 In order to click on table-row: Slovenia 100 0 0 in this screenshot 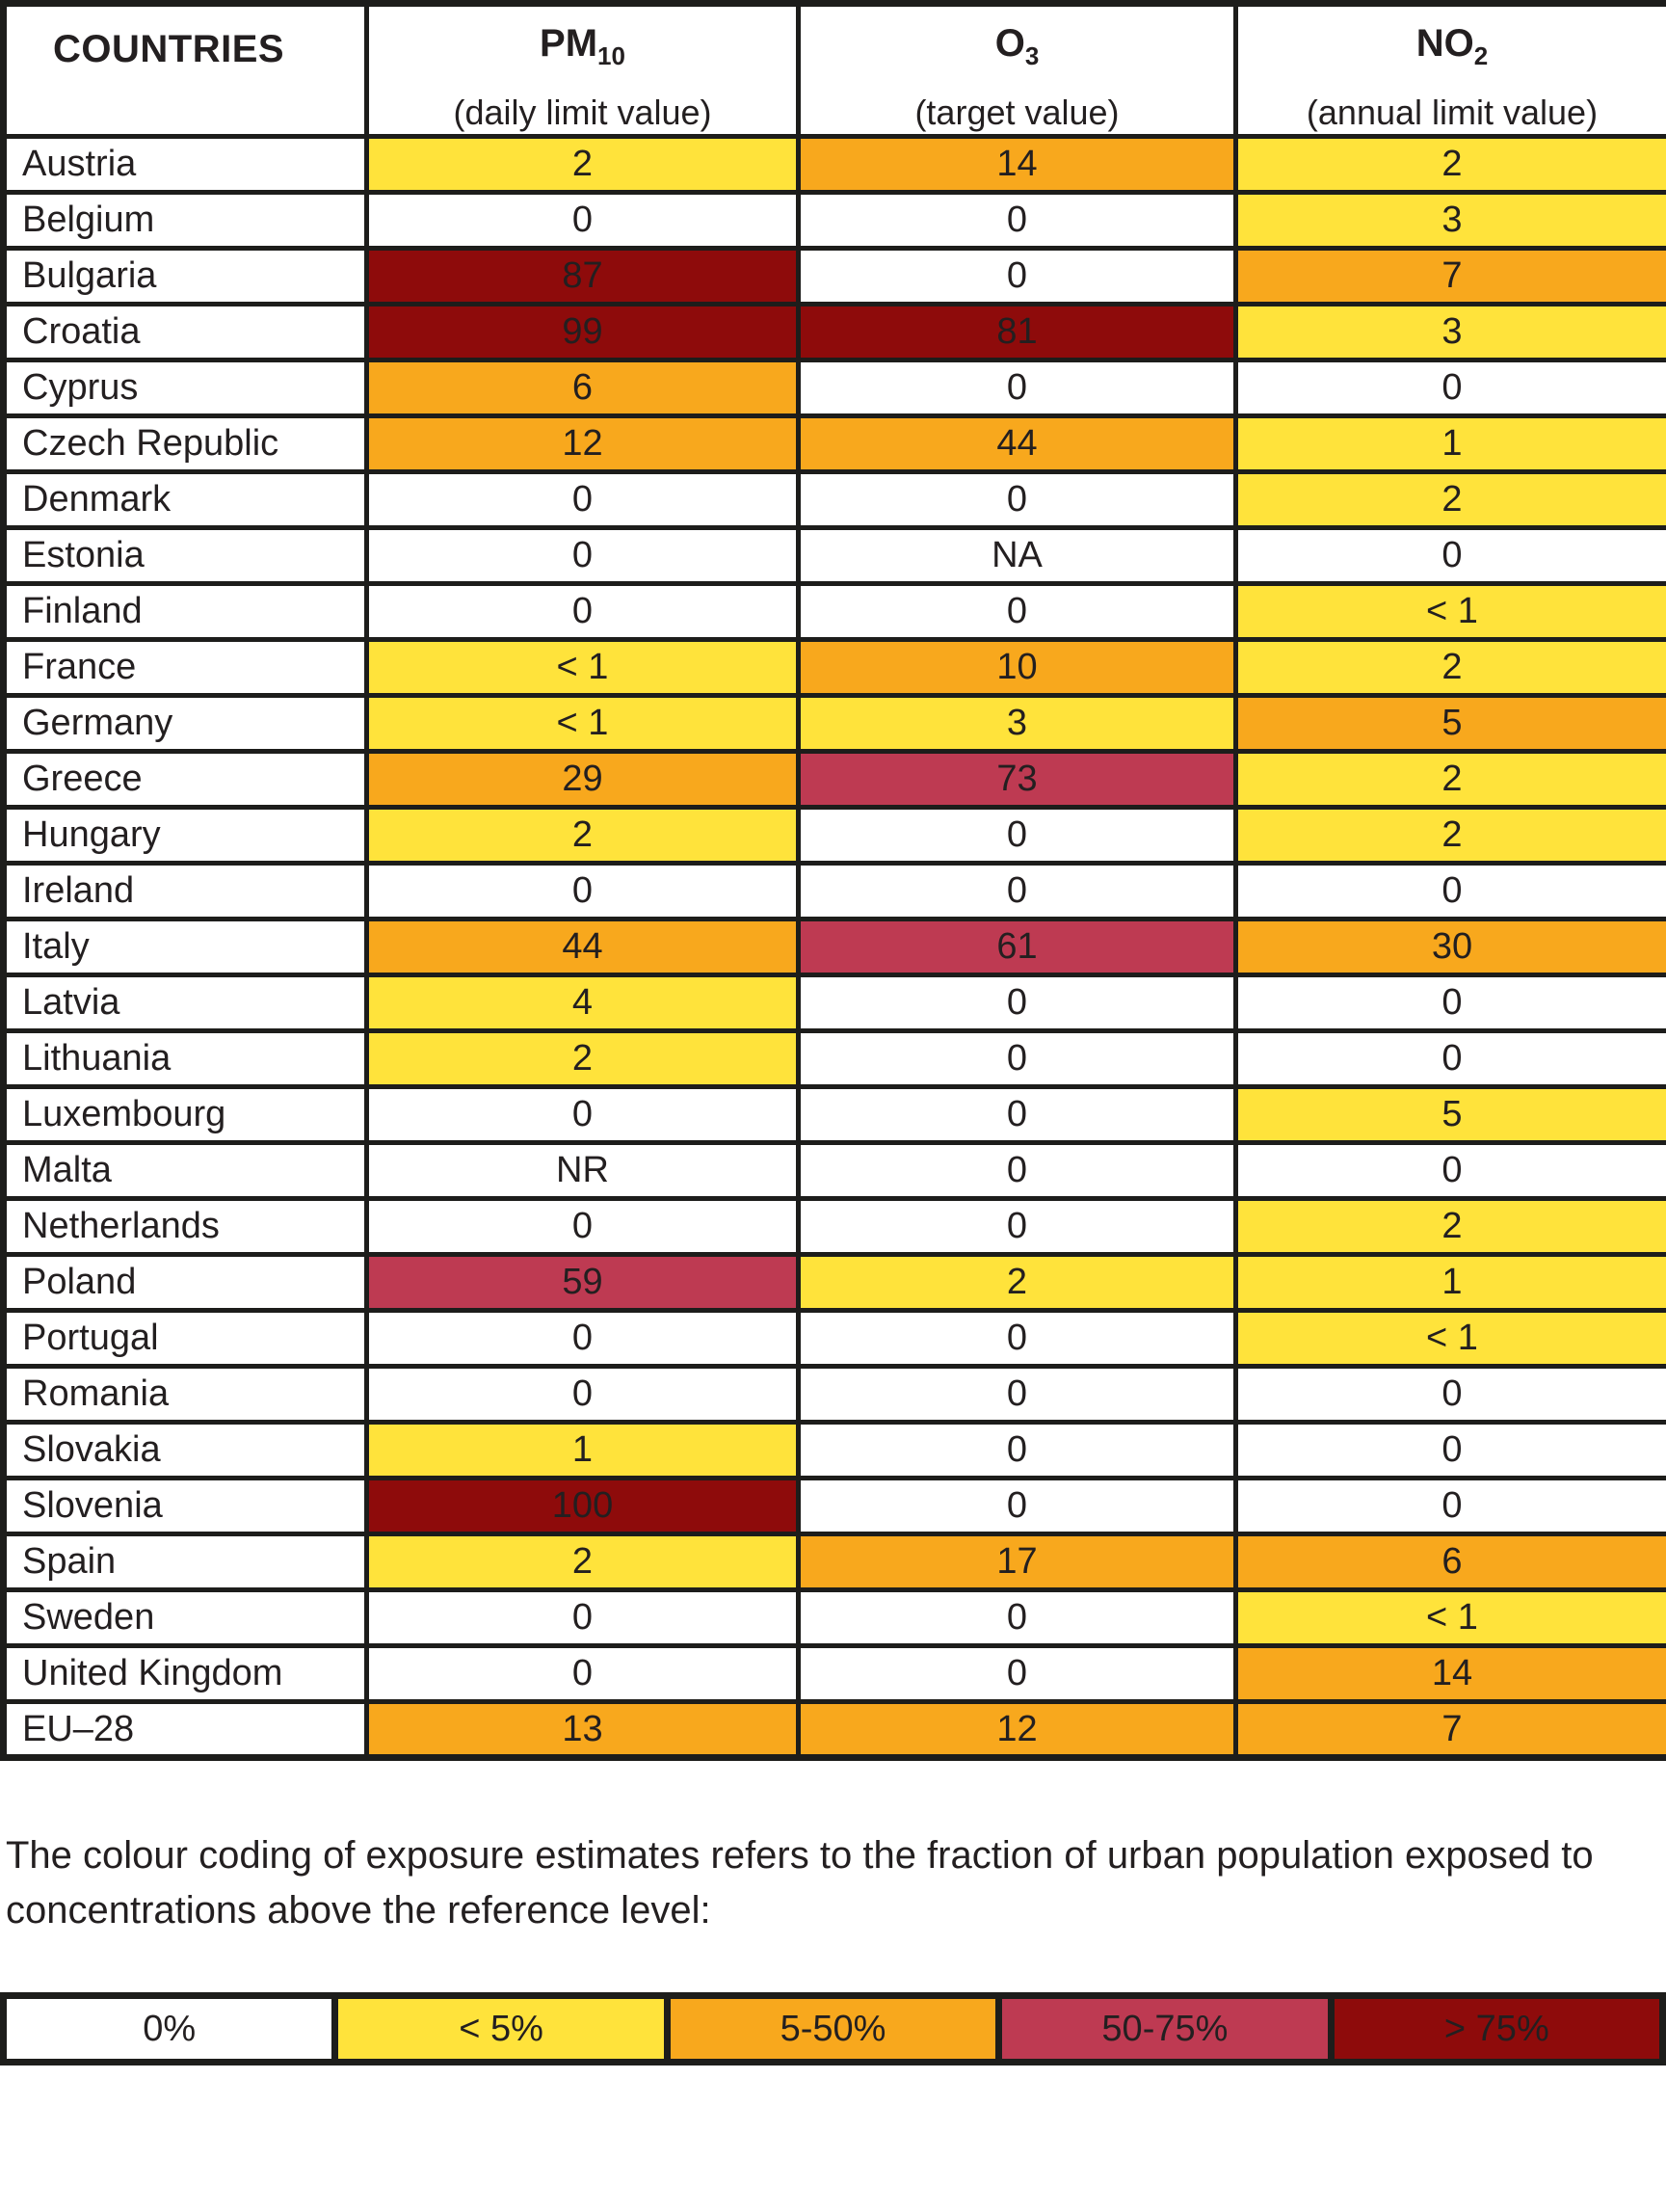, I will do `click(834, 1506)`.